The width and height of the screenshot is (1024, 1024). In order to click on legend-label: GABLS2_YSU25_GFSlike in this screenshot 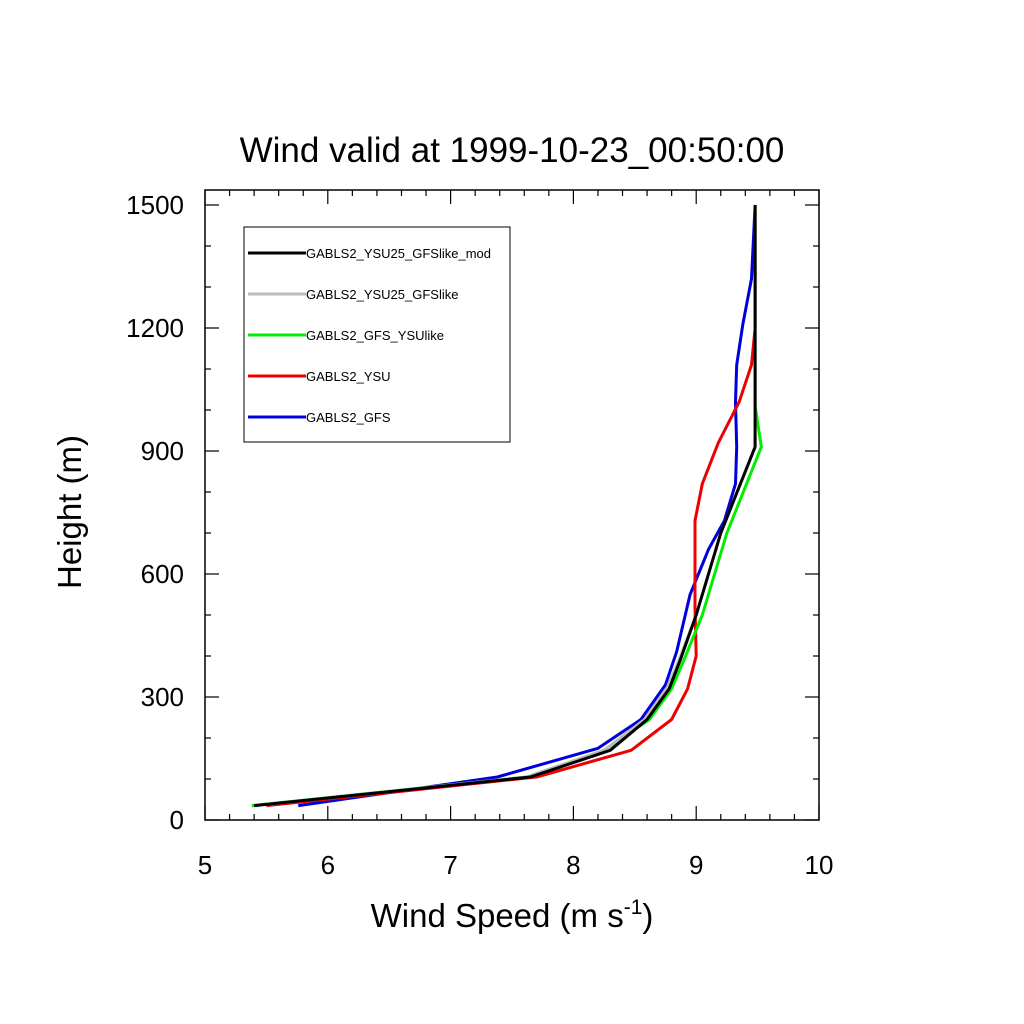, I will do `click(382, 294)`.